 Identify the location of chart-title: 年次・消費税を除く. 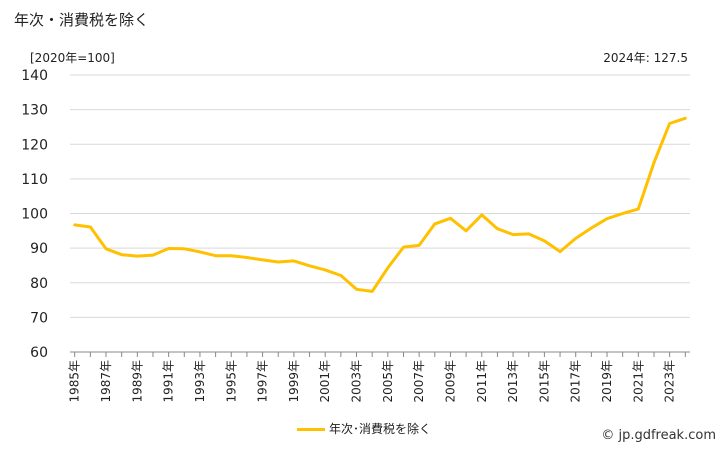
(82, 20).